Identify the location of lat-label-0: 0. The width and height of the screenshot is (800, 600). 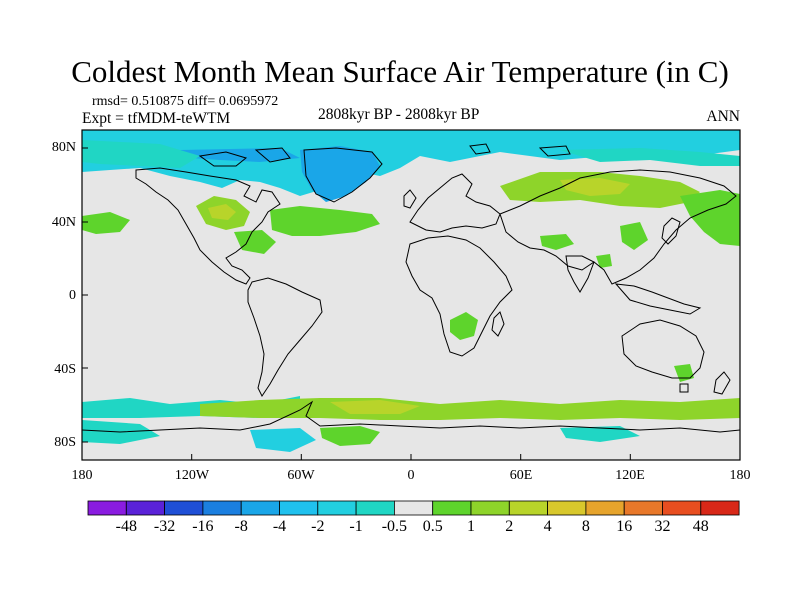
(72, 295).